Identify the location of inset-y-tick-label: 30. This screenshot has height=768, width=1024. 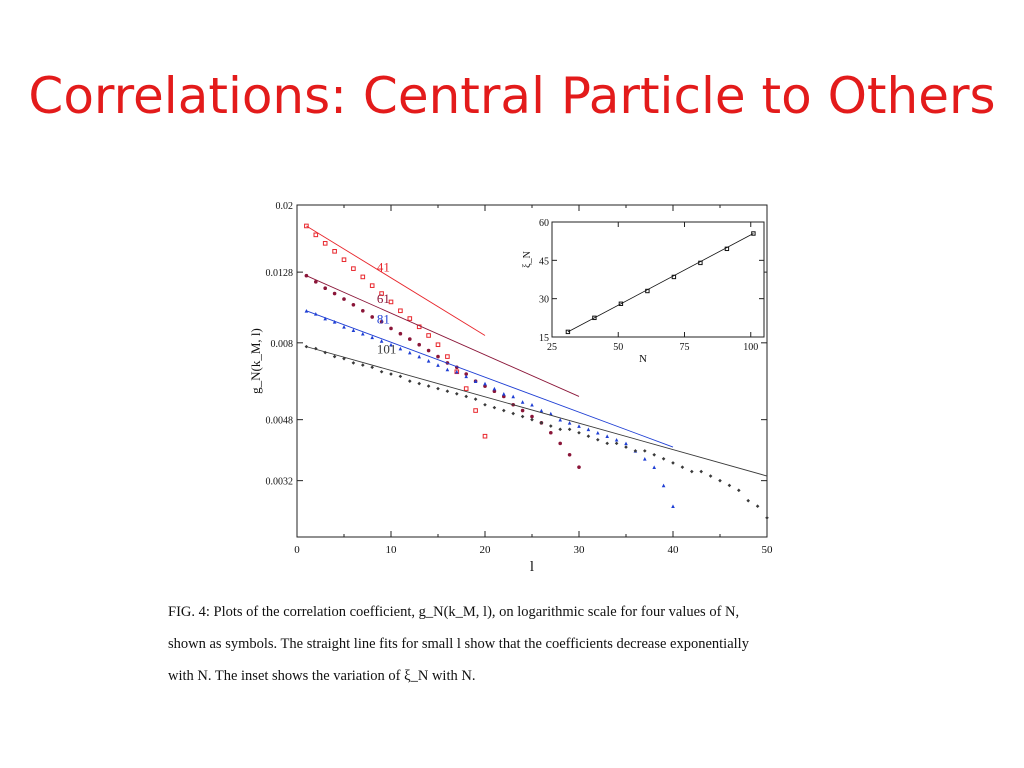
(544, 300).